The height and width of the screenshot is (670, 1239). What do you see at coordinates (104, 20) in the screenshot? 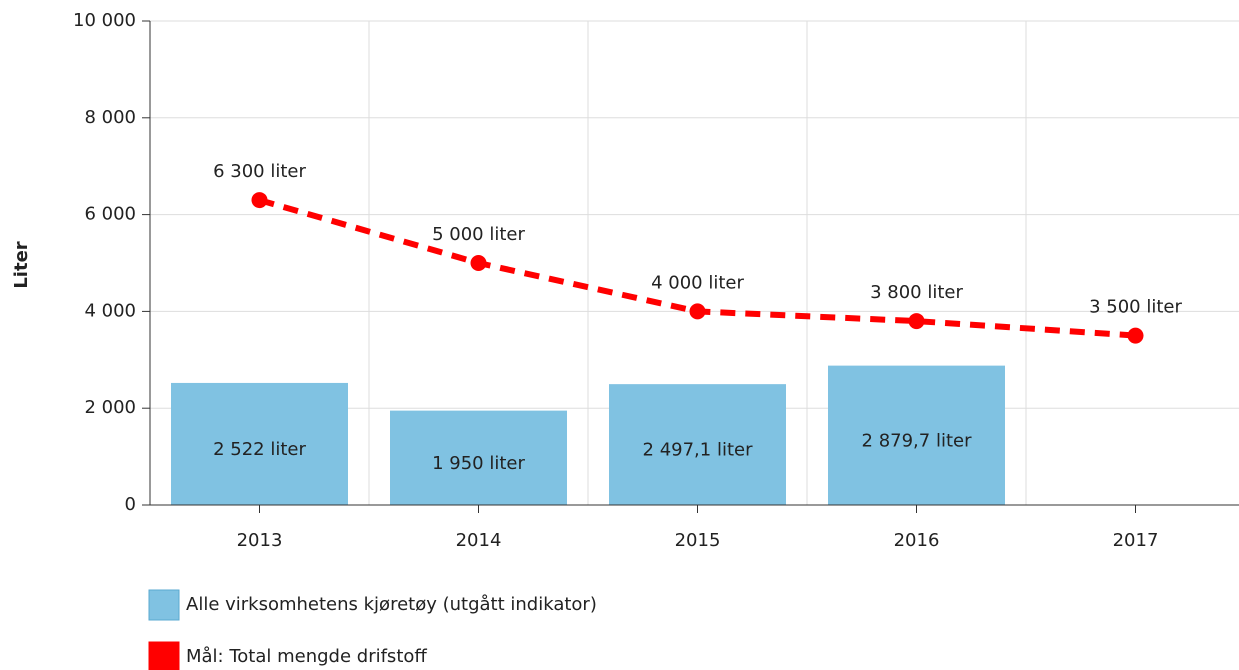
I see `y-tick-label: 10 000` at bounding box center [104, 20].